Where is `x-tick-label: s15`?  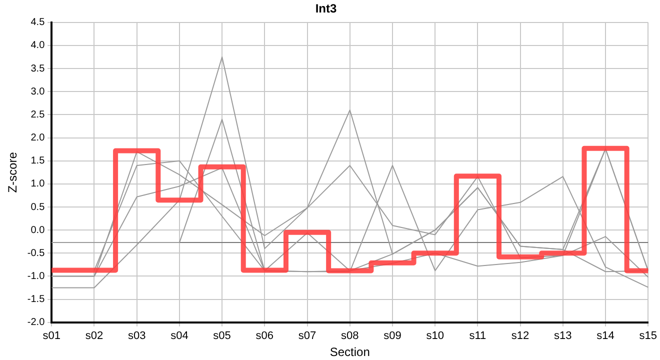
x-tick-label: s15 is located at coordinates (648, 336).